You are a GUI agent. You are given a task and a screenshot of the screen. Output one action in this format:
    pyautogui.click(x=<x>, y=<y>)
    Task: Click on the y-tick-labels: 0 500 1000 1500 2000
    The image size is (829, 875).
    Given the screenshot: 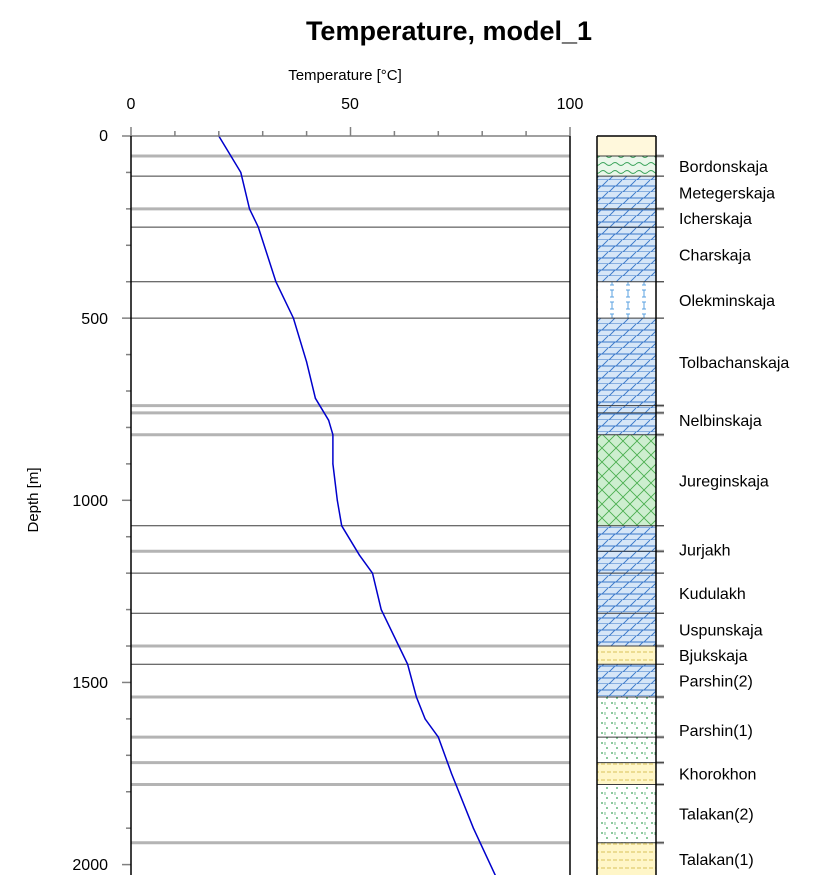 What is the action you would take?
    pyautogui.click(x=90, y=501)
    